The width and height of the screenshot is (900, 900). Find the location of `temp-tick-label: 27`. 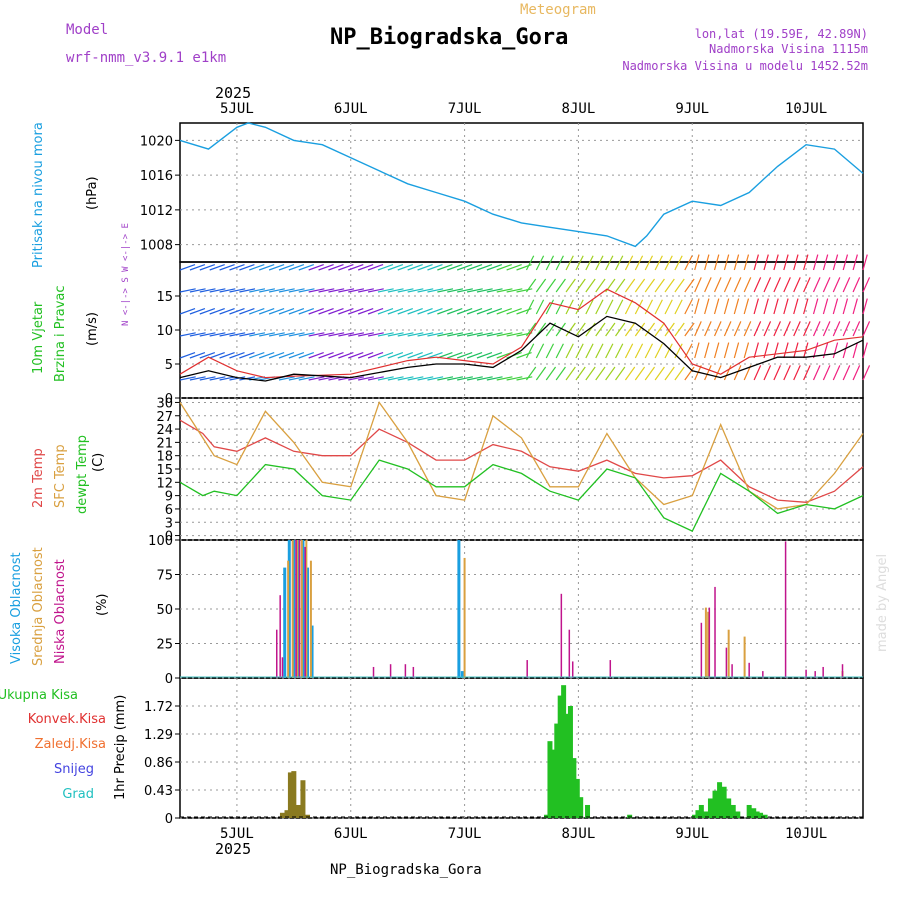

temp-tick-label: 27 is located at coordinates (164, 417).